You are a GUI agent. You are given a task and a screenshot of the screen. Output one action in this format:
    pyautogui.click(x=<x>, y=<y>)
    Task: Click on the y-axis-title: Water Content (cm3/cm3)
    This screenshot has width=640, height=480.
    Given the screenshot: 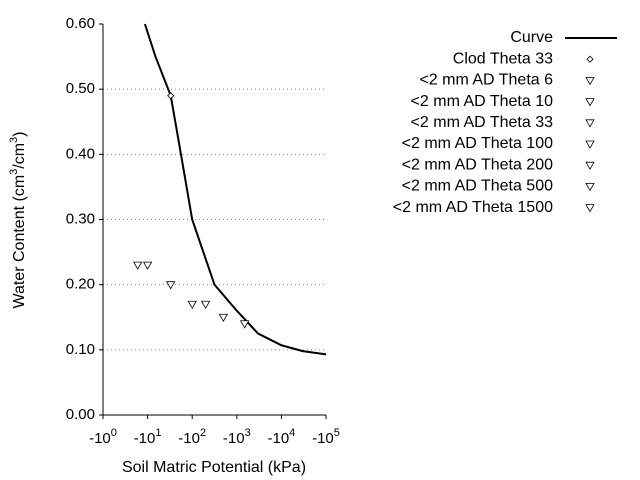 What is the action you would take?
    pyautogui.click(x=18, y=219)
    